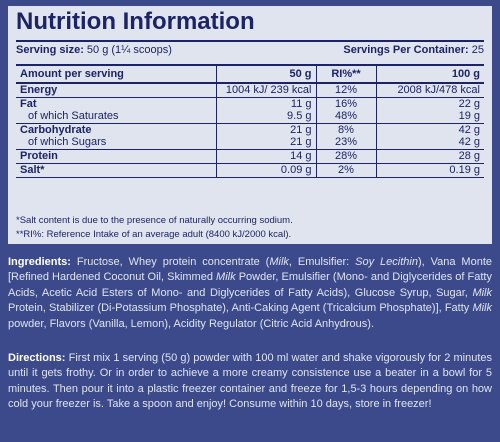 The image size is (500, 442). I want to click on value-ri: 23%, so click(345, 143).